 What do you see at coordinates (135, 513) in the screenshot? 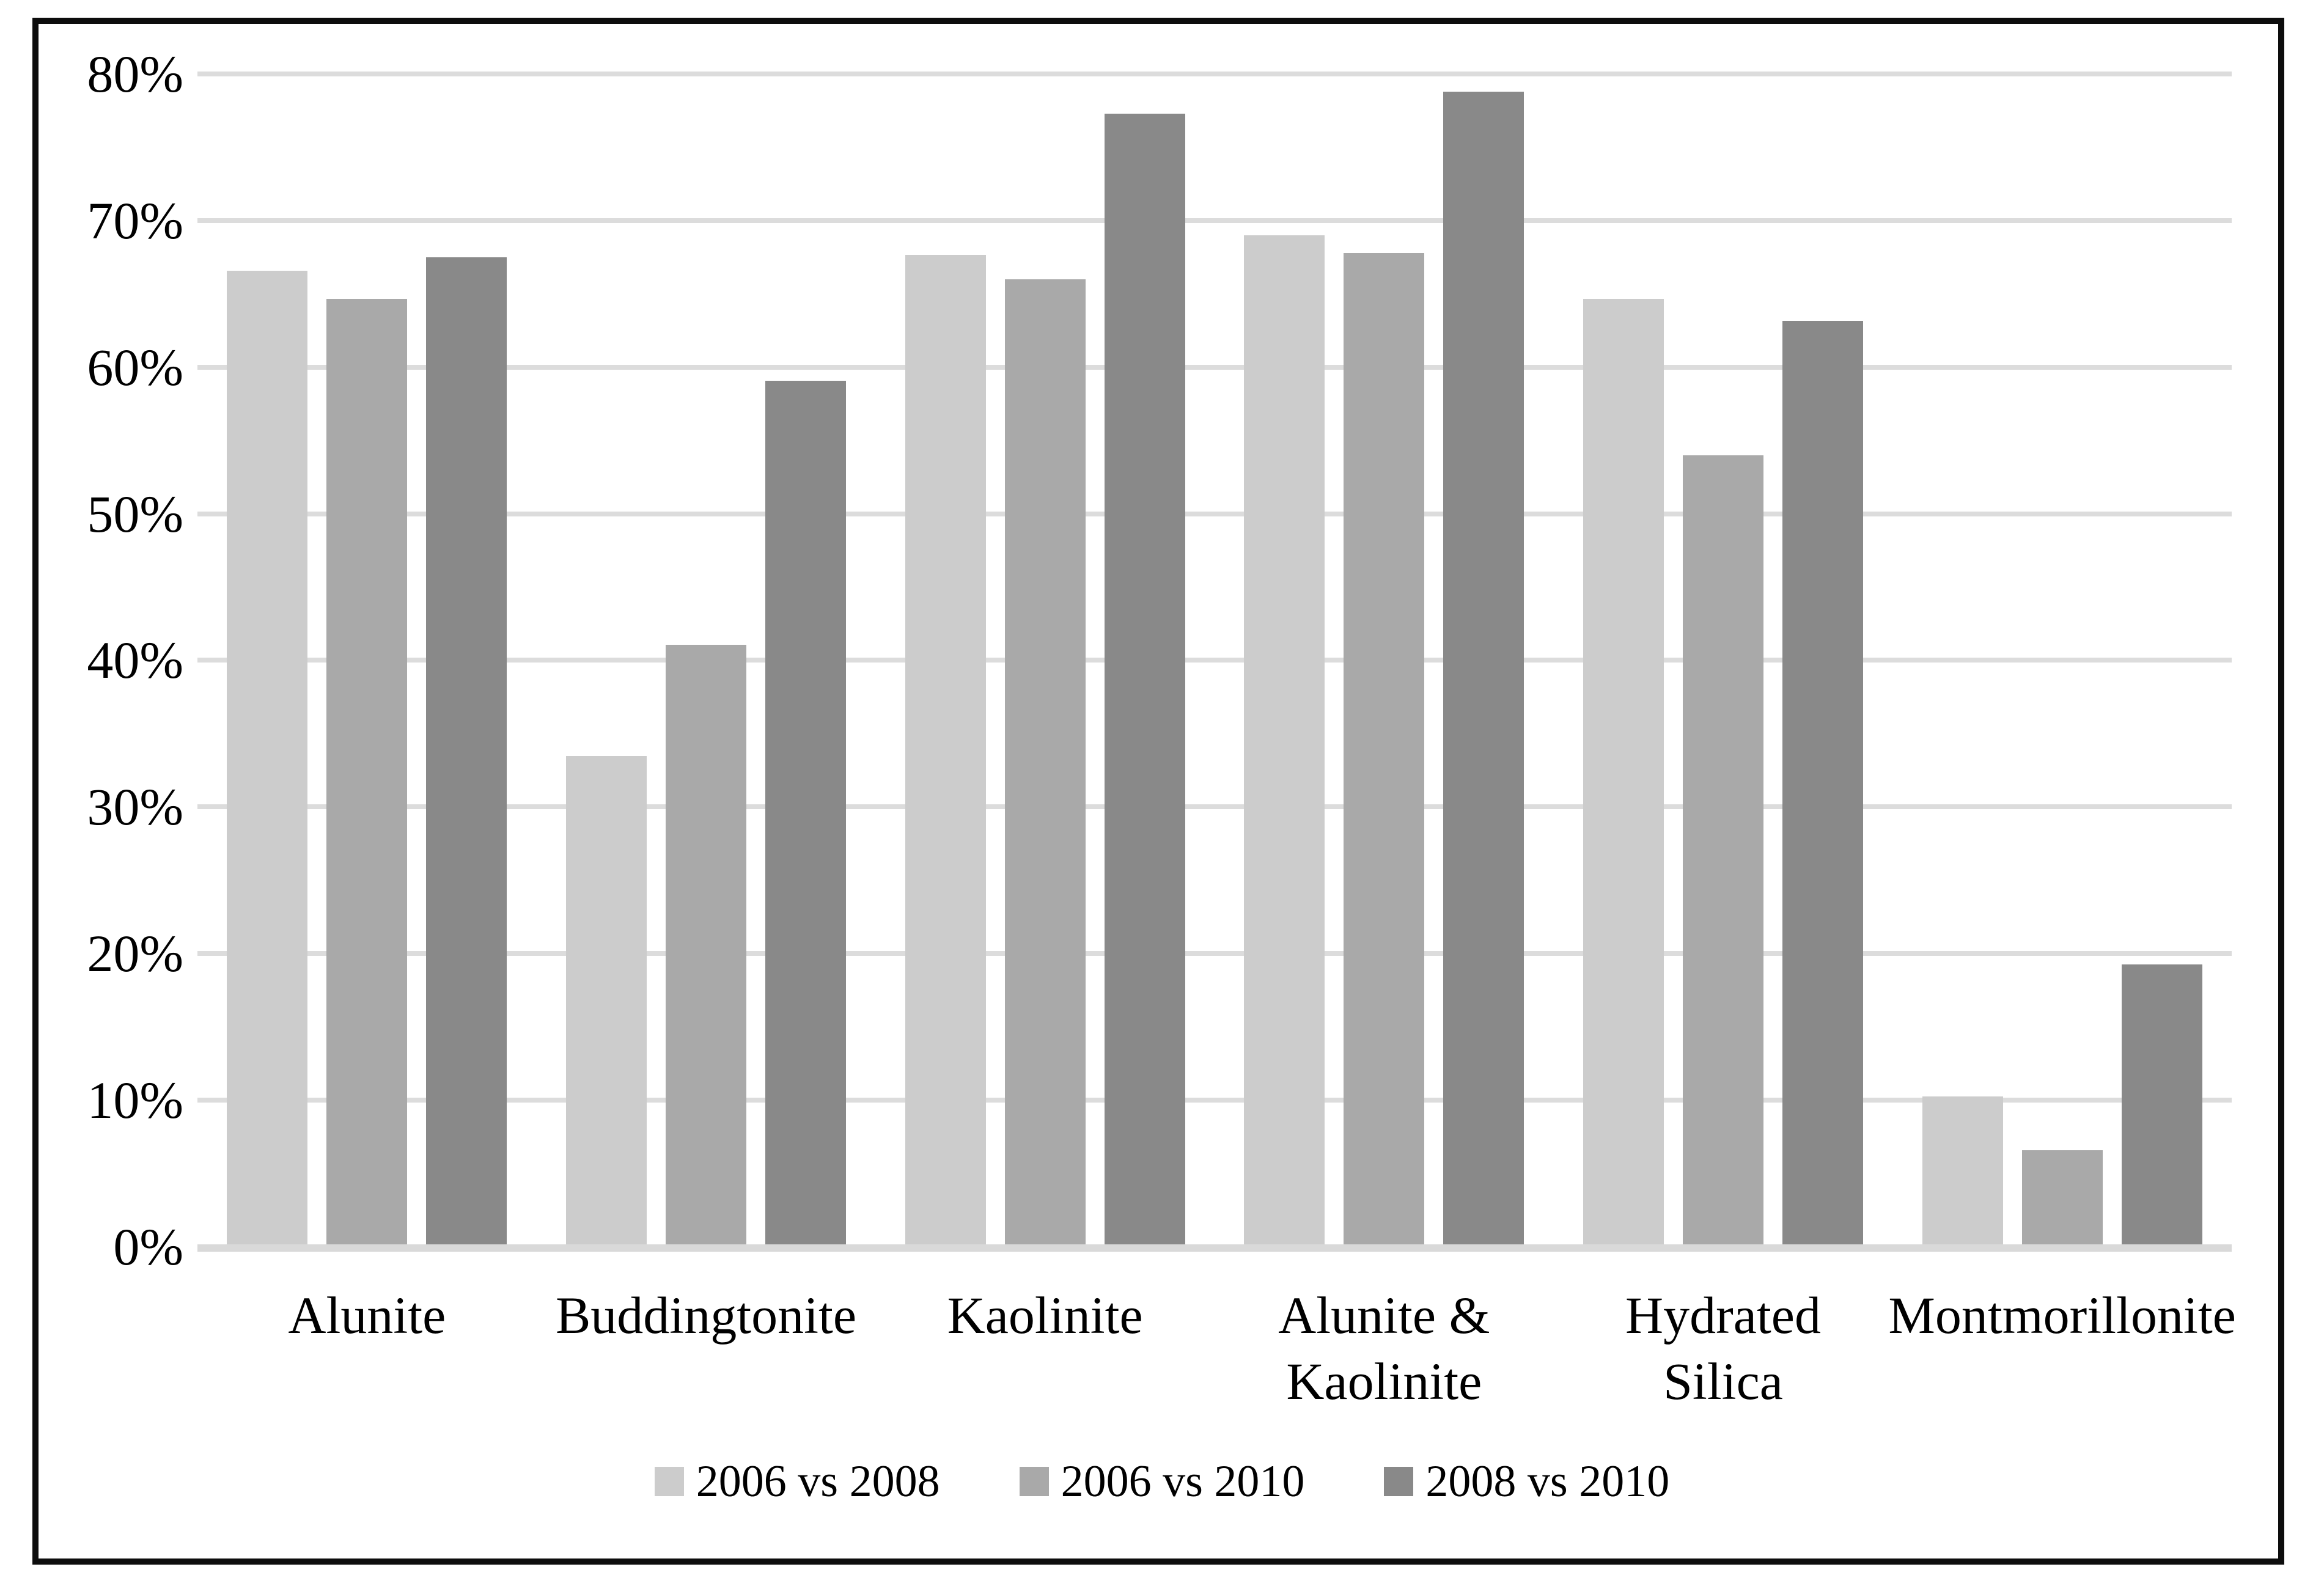
I see `y-tick-label-50: 50%` at bounding box center [135, 513].